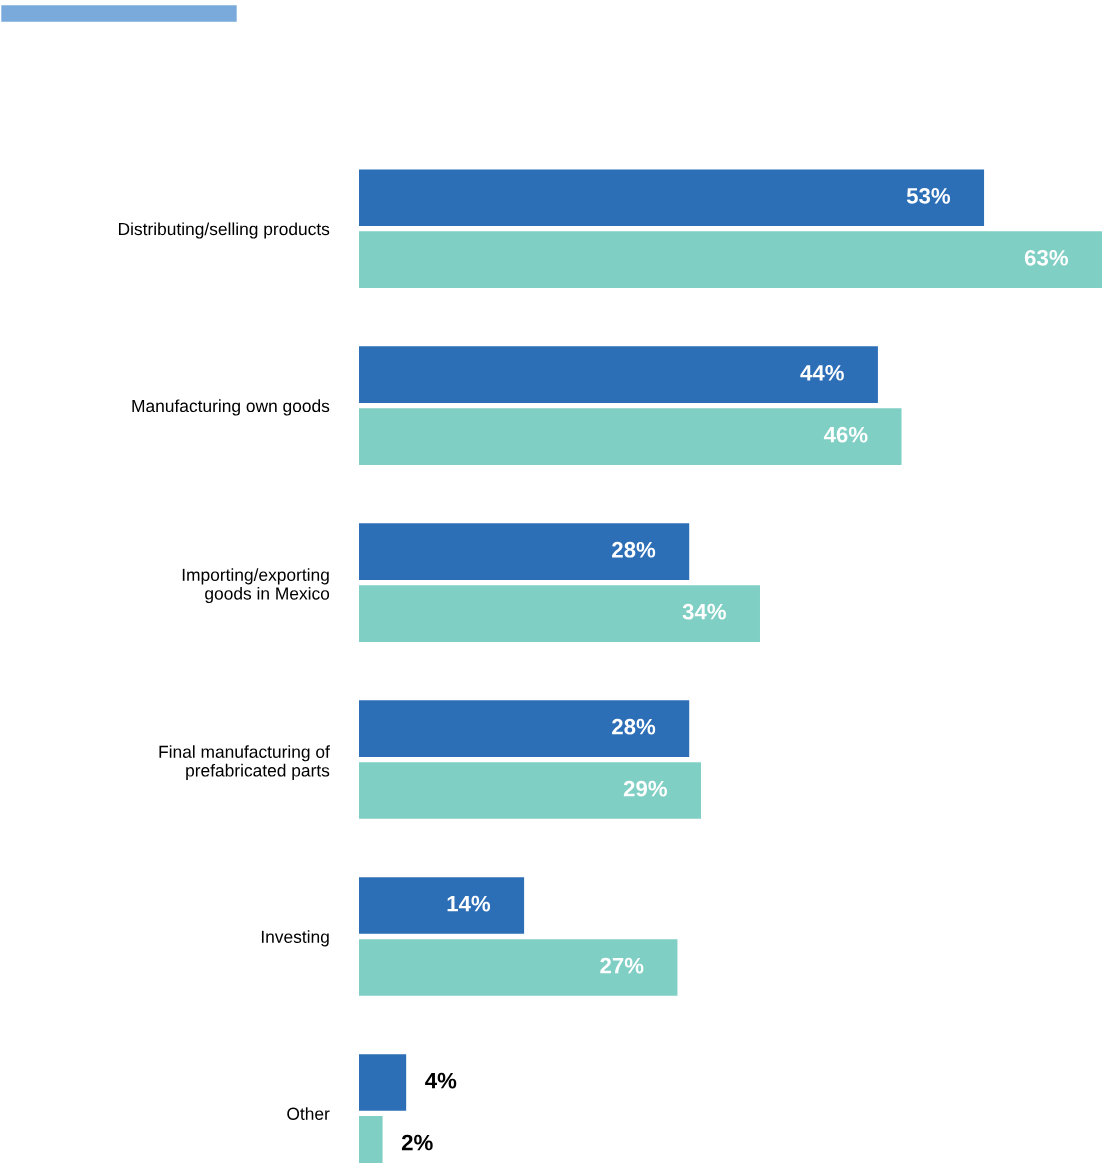 The width and height of the screenshot is (1102, 1163). Describe the element at coordinates (469, 903) in the screenshot. I see `data-label: 14%` at that location.